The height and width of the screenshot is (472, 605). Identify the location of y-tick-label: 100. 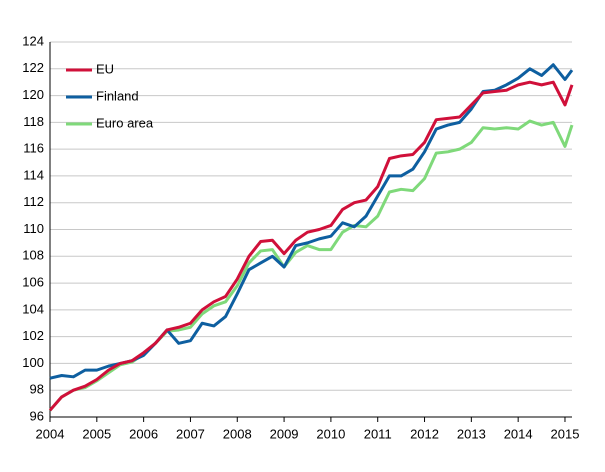
(33, 362).